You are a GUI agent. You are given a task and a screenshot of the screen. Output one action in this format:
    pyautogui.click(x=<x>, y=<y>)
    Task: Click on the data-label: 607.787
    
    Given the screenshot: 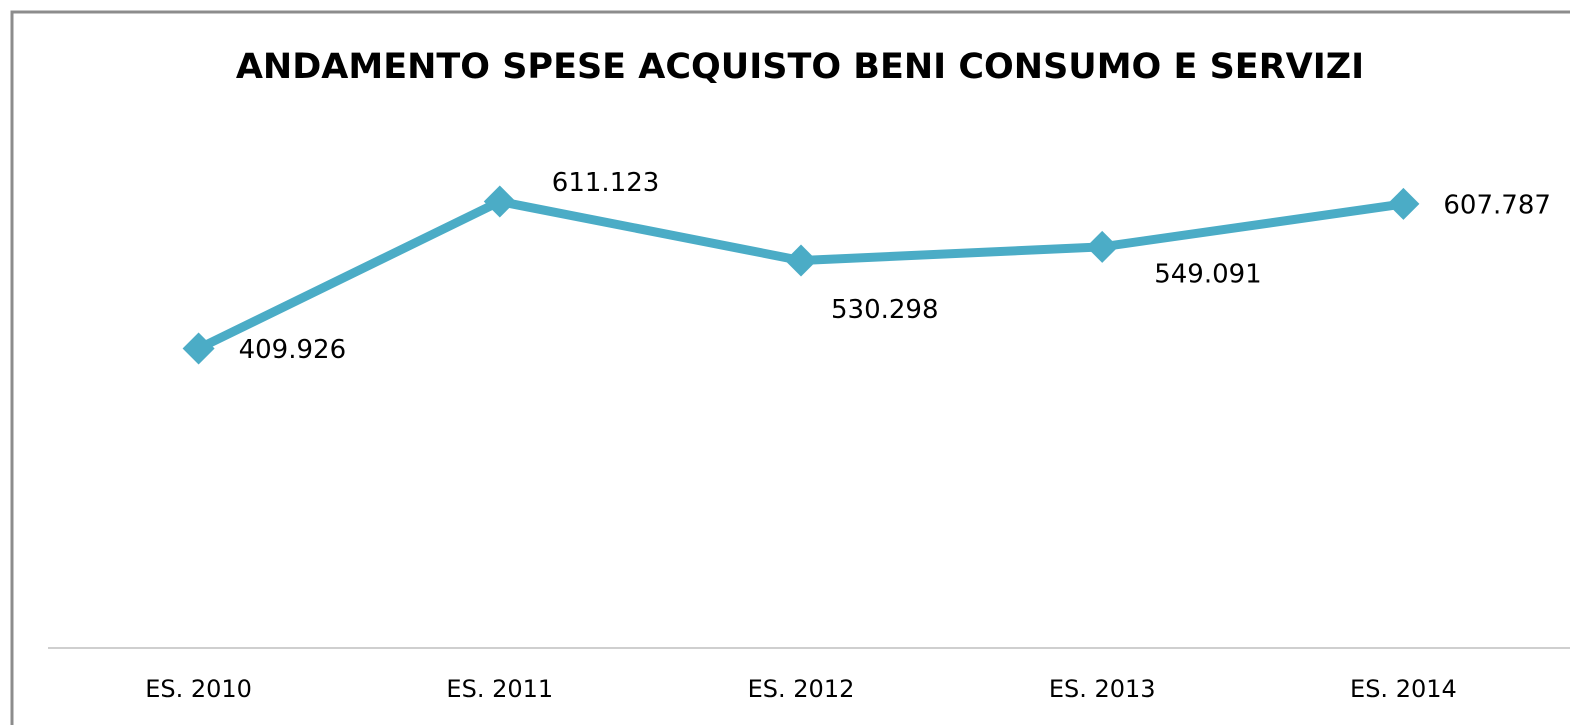 What is the action you would take?
    pyautogui.click(x=1497, y=205)
    